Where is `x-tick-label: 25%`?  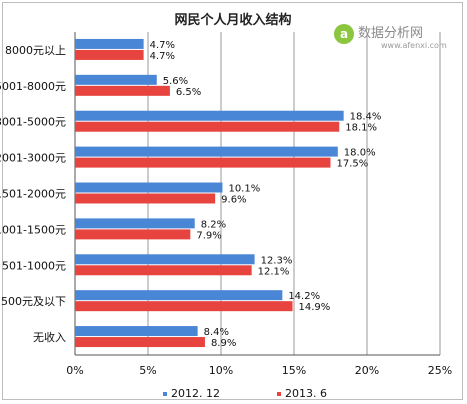
x-tick-label: 25% is located at coordinates (440, 370).